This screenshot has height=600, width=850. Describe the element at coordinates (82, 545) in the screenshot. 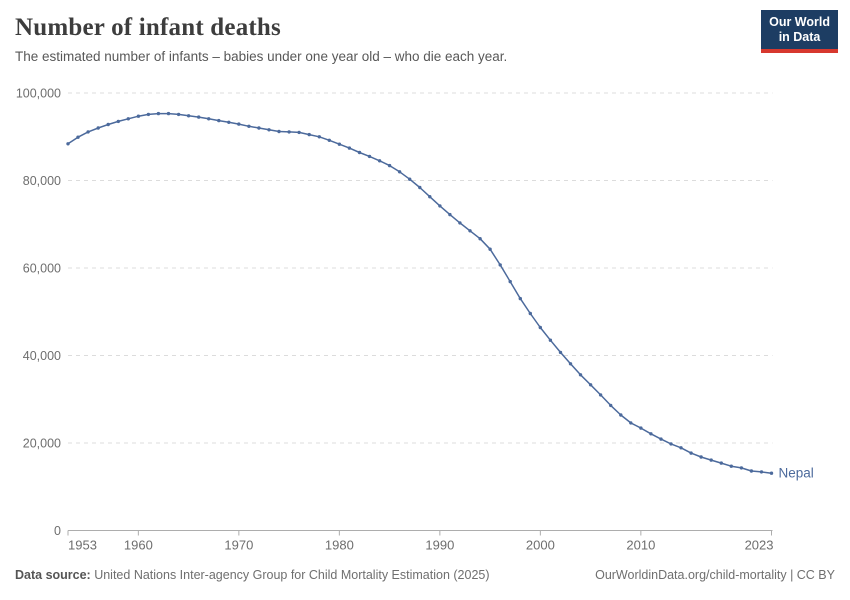

I see `x-axis-tick-label: 1953` at that location.